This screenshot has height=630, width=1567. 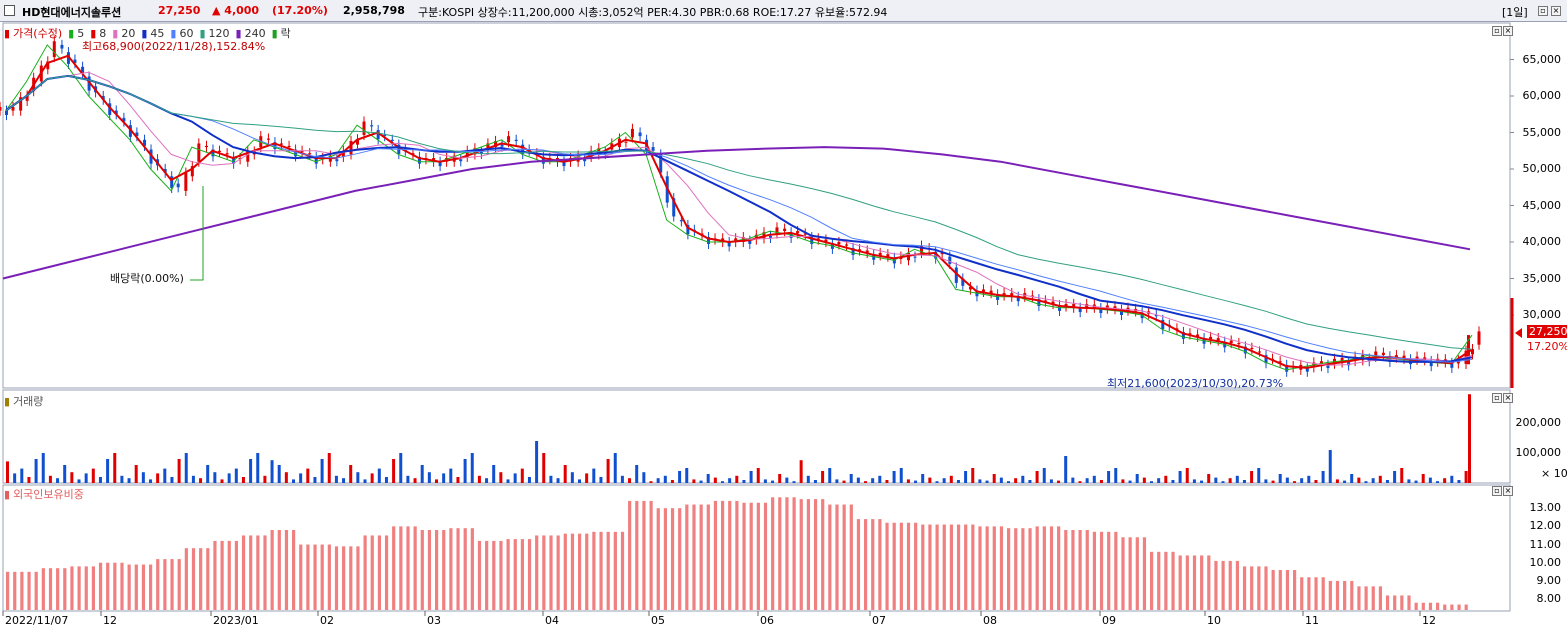 I want to click on close-icon: ×, so click(x=1556, y=11).